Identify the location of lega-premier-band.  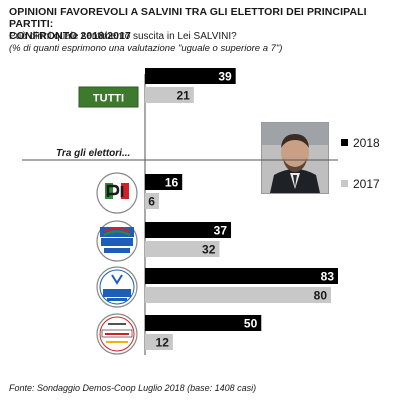
(117, 299).